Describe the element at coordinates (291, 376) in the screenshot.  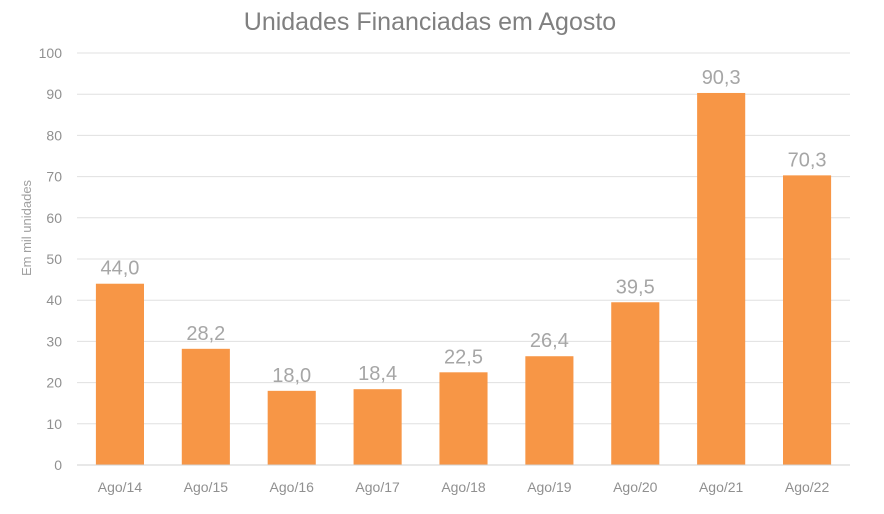
I see `data-label: 18,0` at that location.